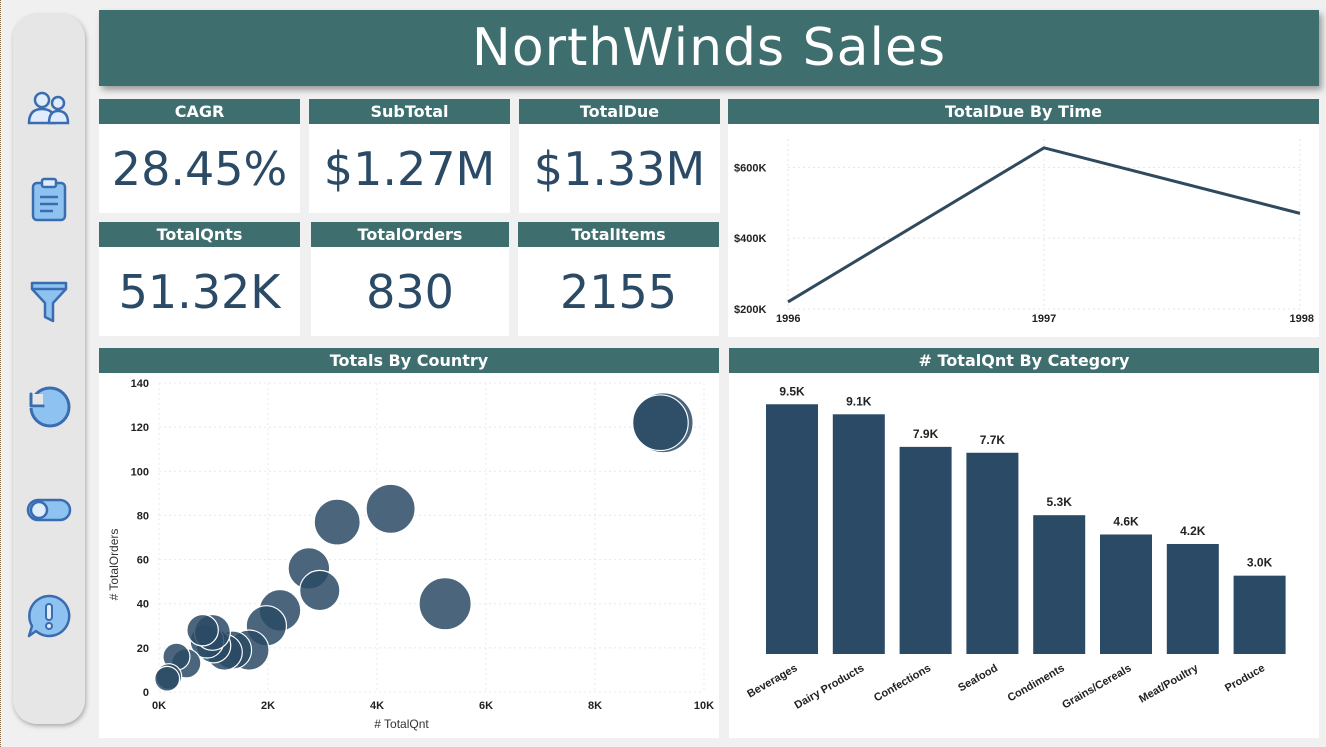 This screenshot has height=747, width=1326. Describe the element at coordinates (595, 706) in the screenshot. I see `x-tick-label: 8K` at that location.